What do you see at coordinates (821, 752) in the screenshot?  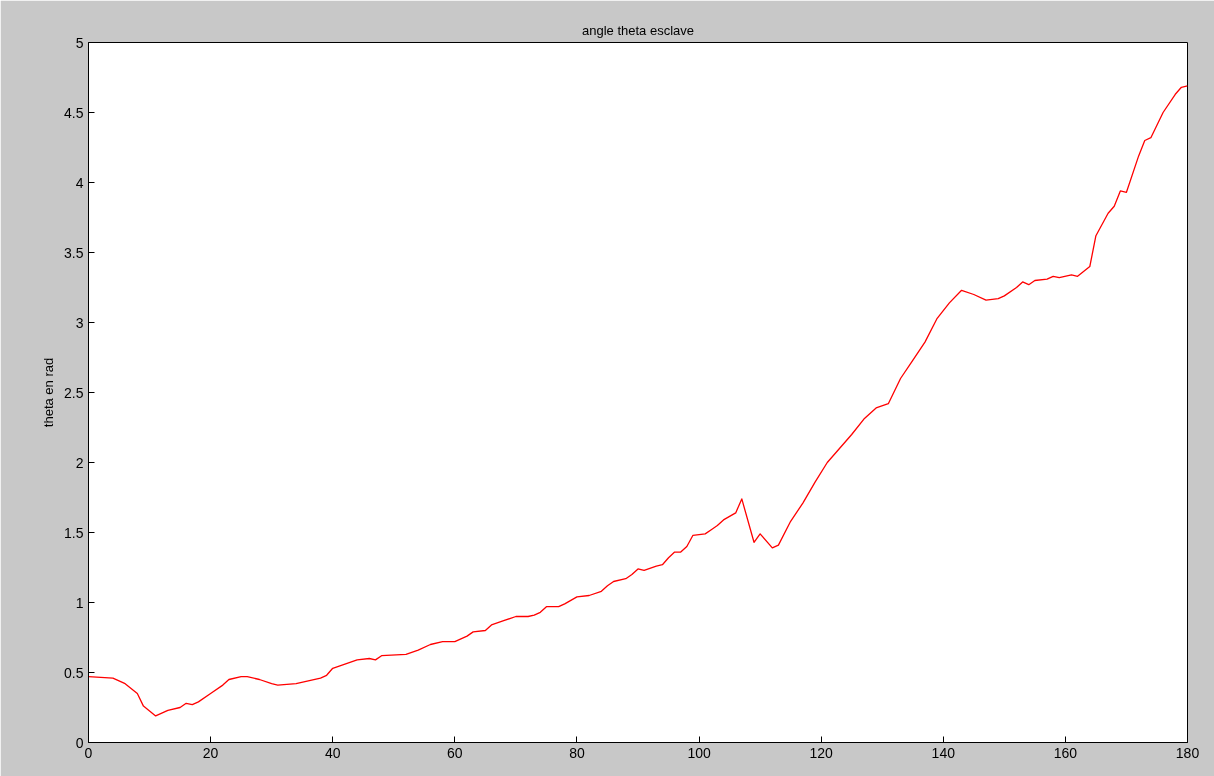 I see `x-tick-label: 120` at bounding box center [821, 752].